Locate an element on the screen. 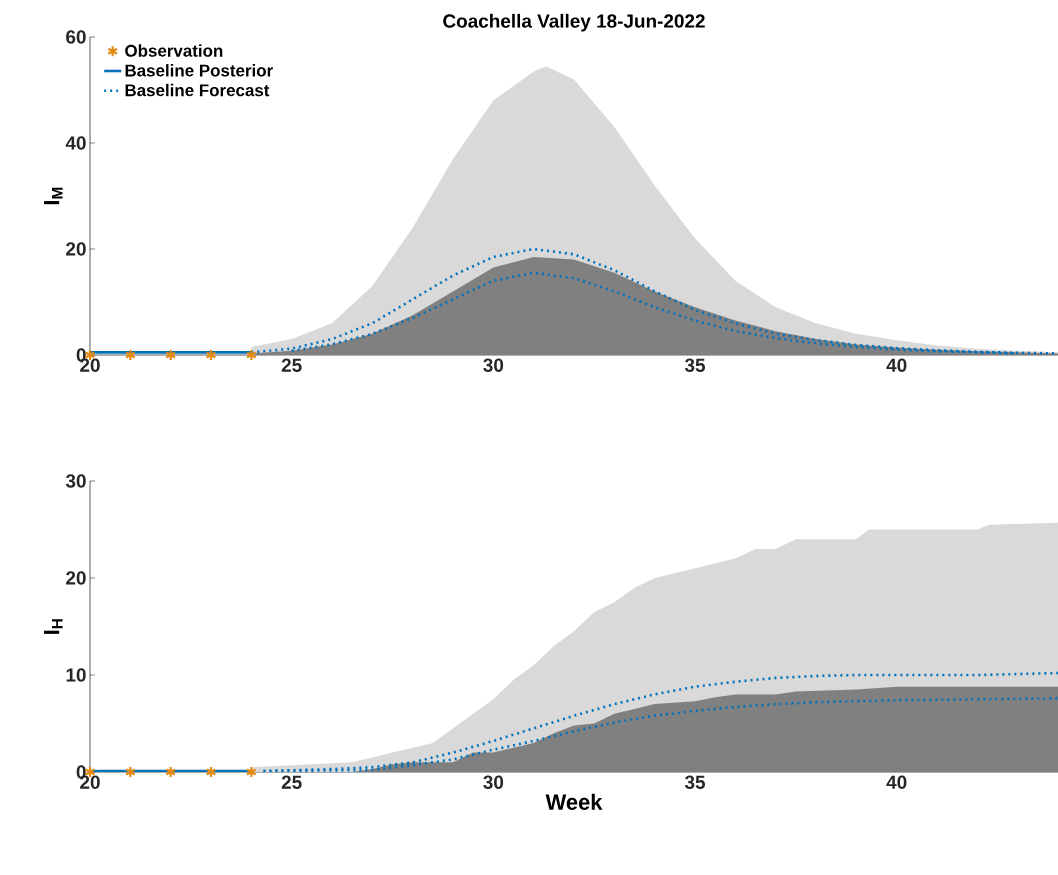  legend-label: Baseline Posterior is located at coordinates (199, 70).